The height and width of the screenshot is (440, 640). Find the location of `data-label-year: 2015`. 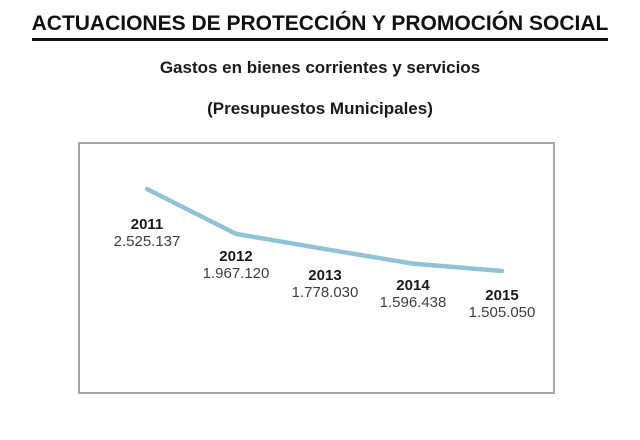

data-label-year: 2015 is located at coordinates (502, 295).